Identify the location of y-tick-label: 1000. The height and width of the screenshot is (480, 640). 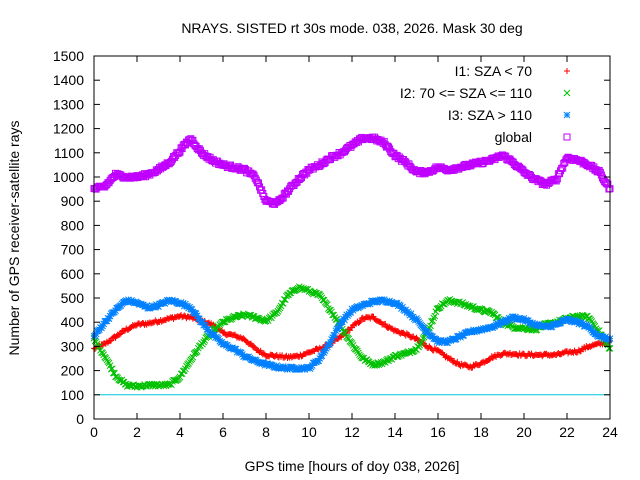
(68, 177).